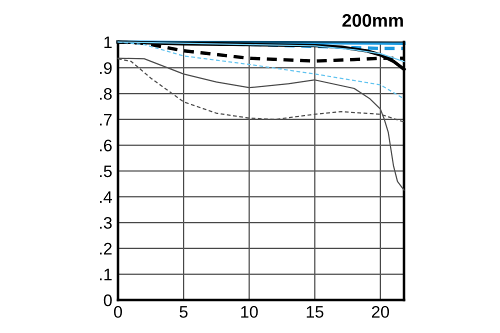  Describe the element at coordinates (106, 120) in the screenshot. I see `y-tick-label: .7` at that location.